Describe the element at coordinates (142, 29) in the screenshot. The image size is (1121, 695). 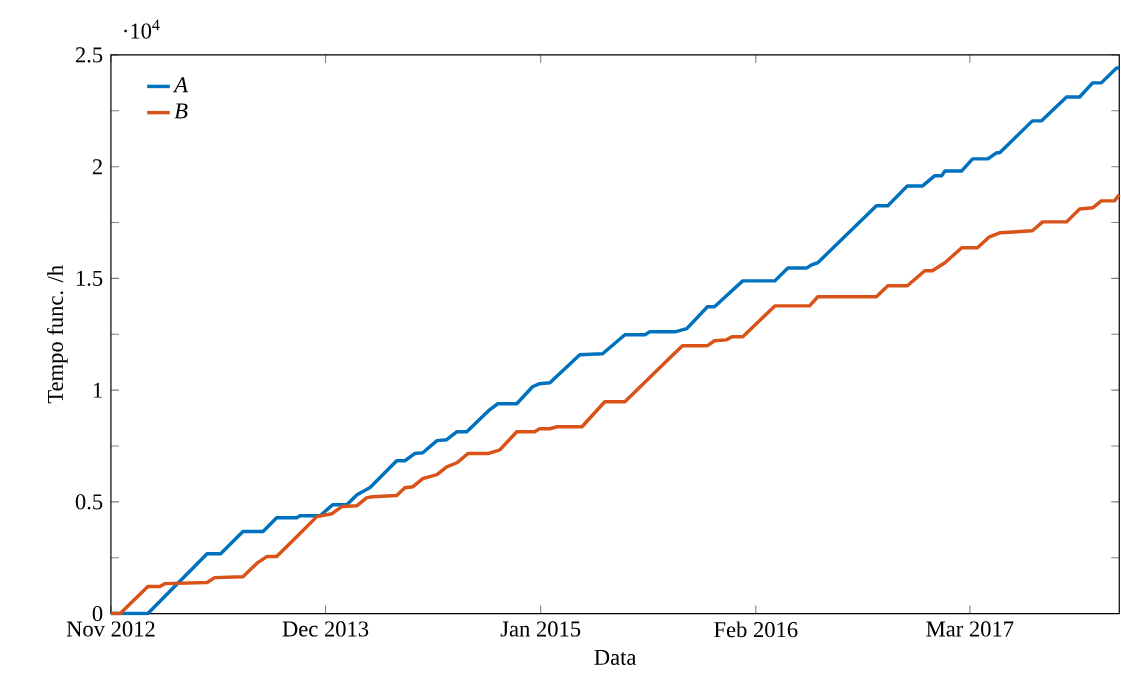
I see `text: ·10$^{4}$` at that location.